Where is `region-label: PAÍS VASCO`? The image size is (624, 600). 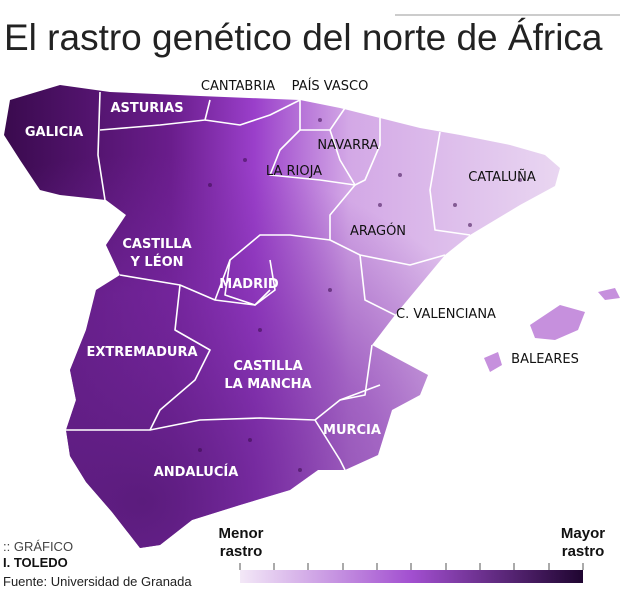
region-label: PAÍS VASCO is located at coordinates (330, 86).